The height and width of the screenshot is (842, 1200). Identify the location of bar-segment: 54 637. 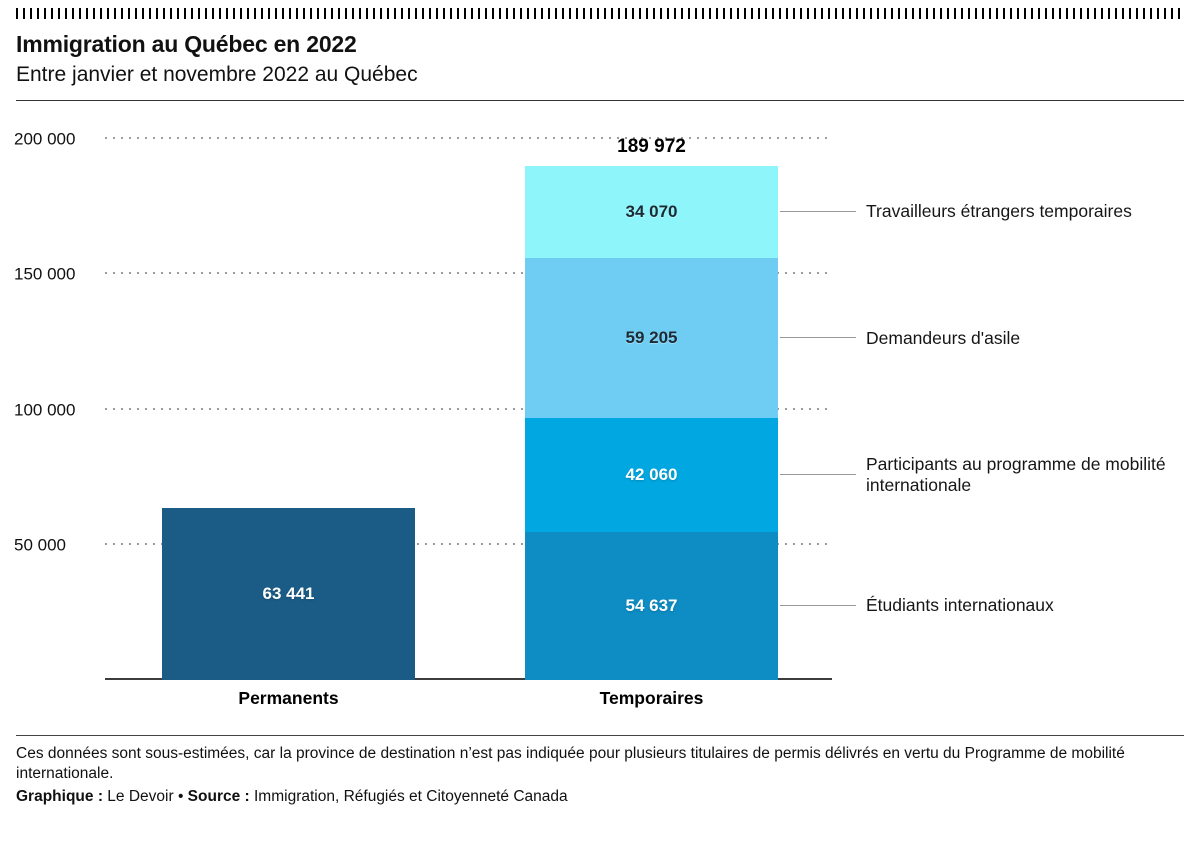
(651, 606).